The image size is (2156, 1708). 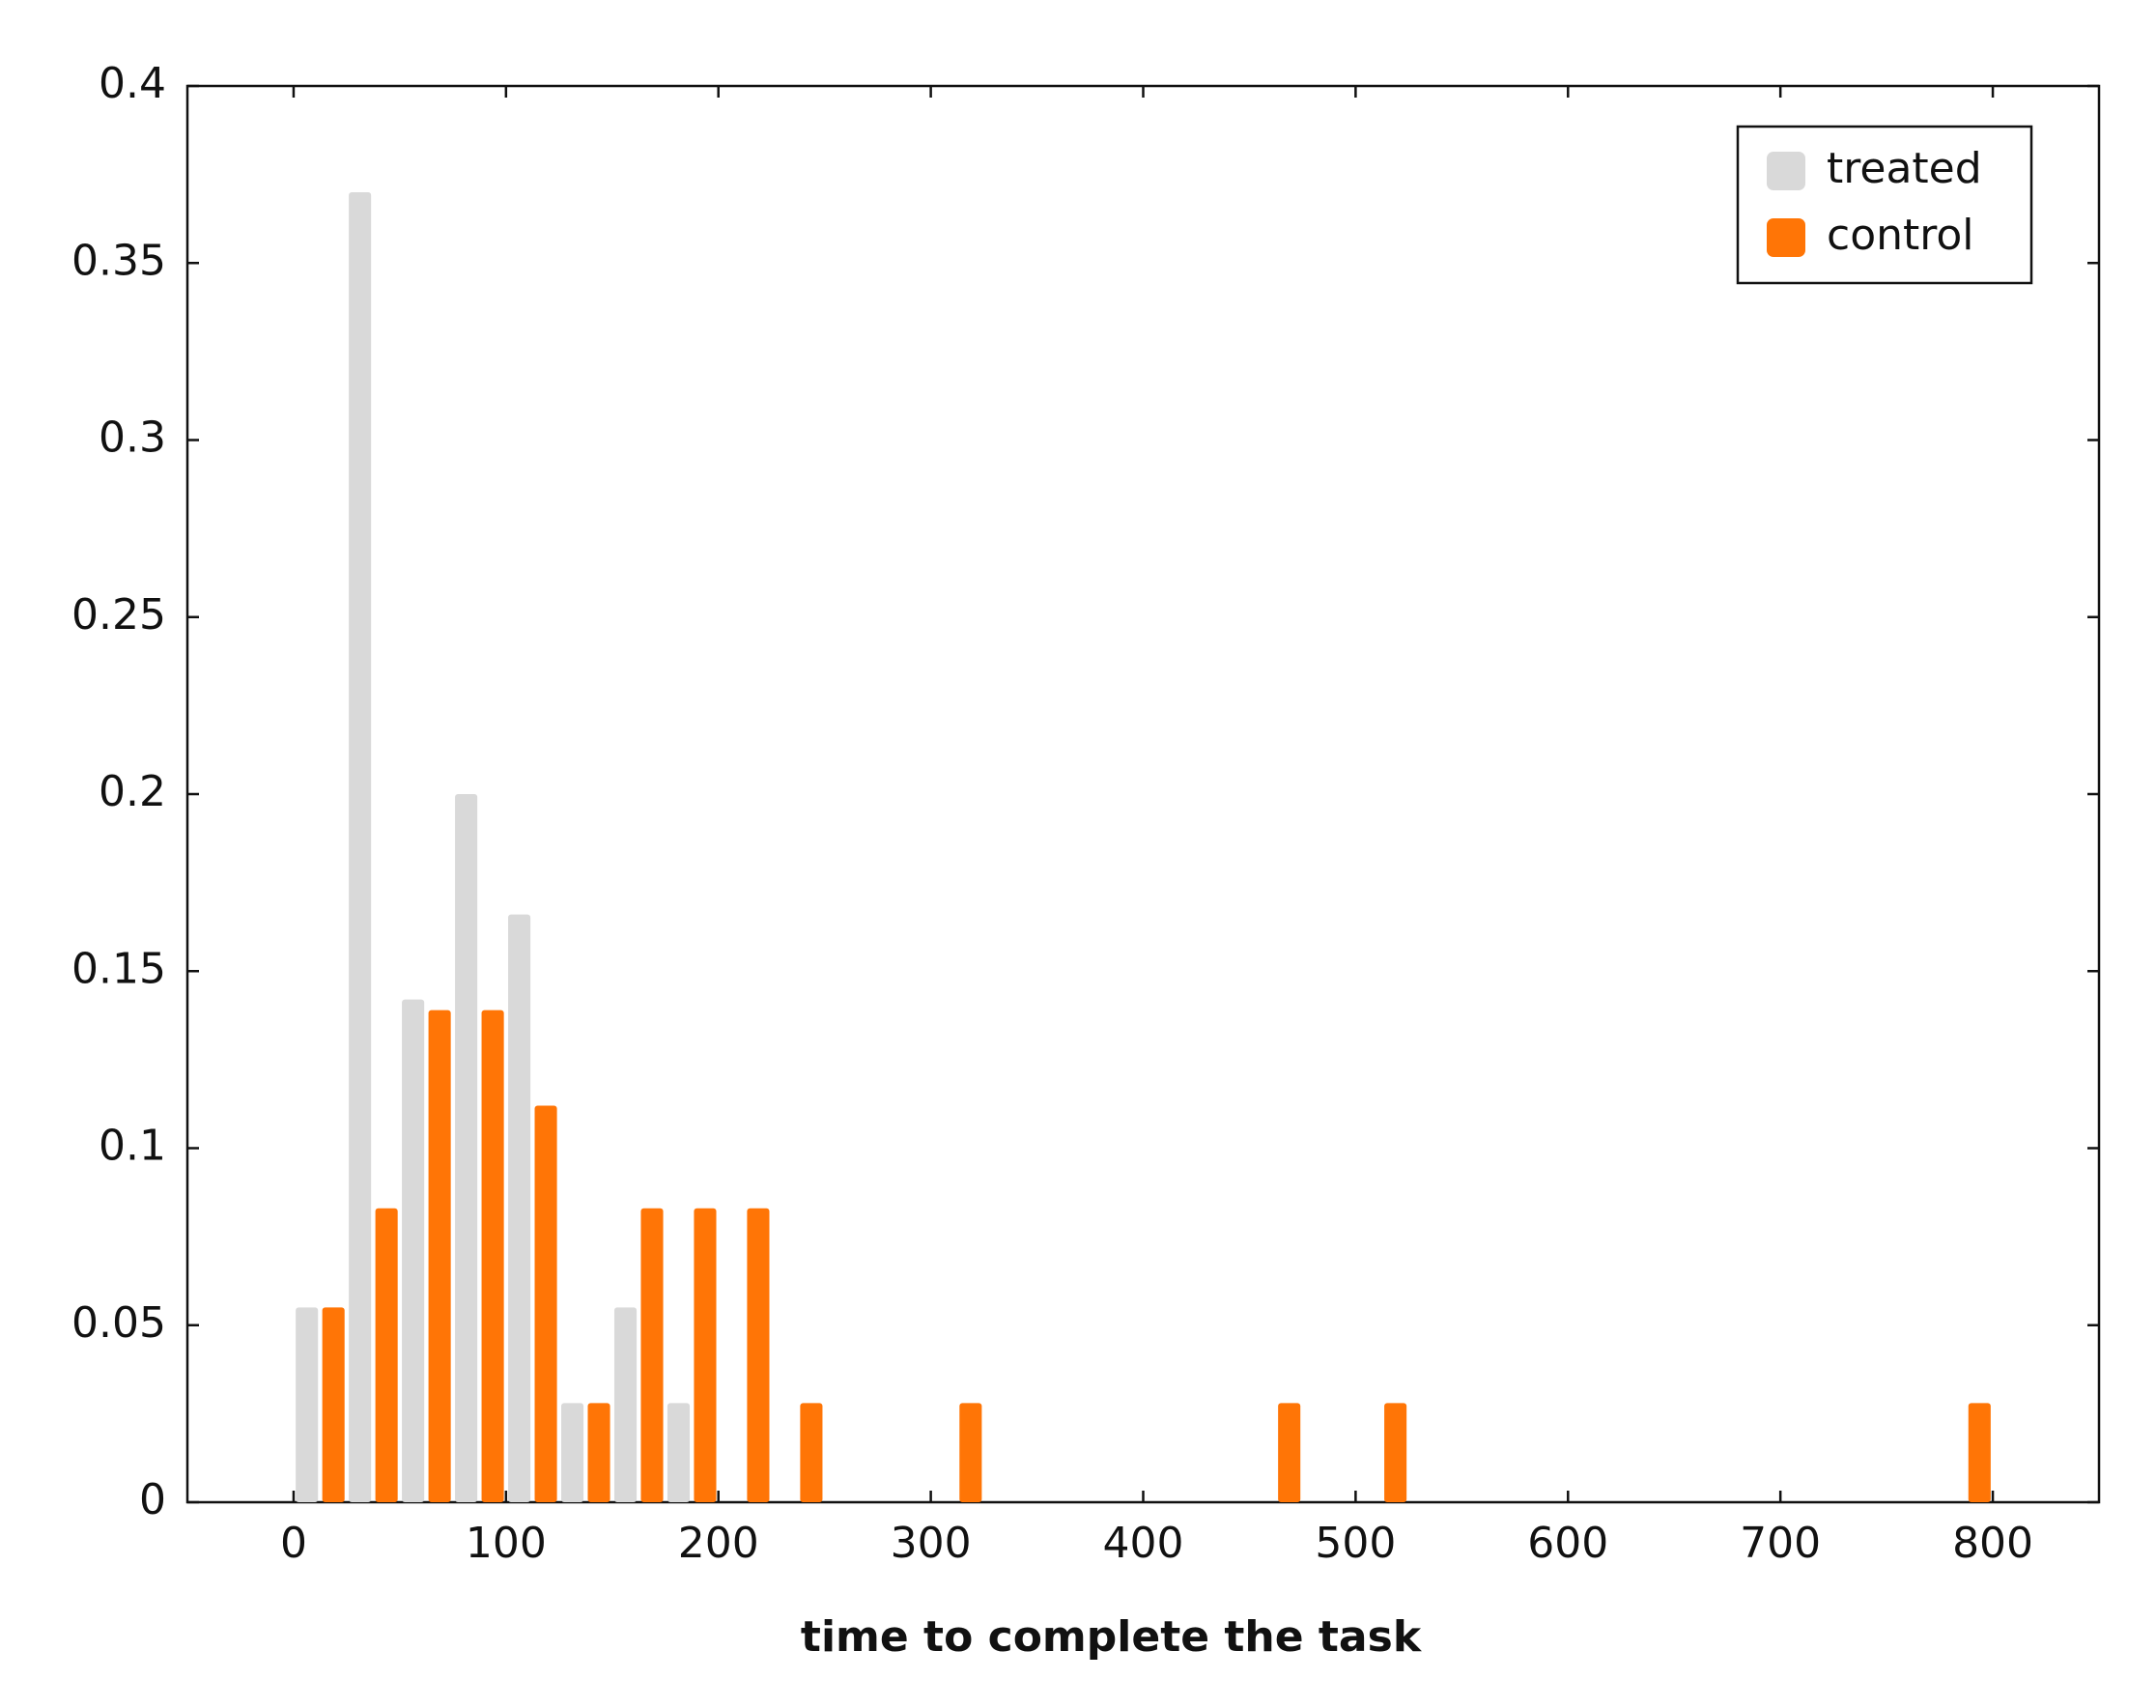 What do you see at coordinates (931, 1544) in the screenshot?
I see `x-tick-label: 300` at bounding box center [931, 1544].